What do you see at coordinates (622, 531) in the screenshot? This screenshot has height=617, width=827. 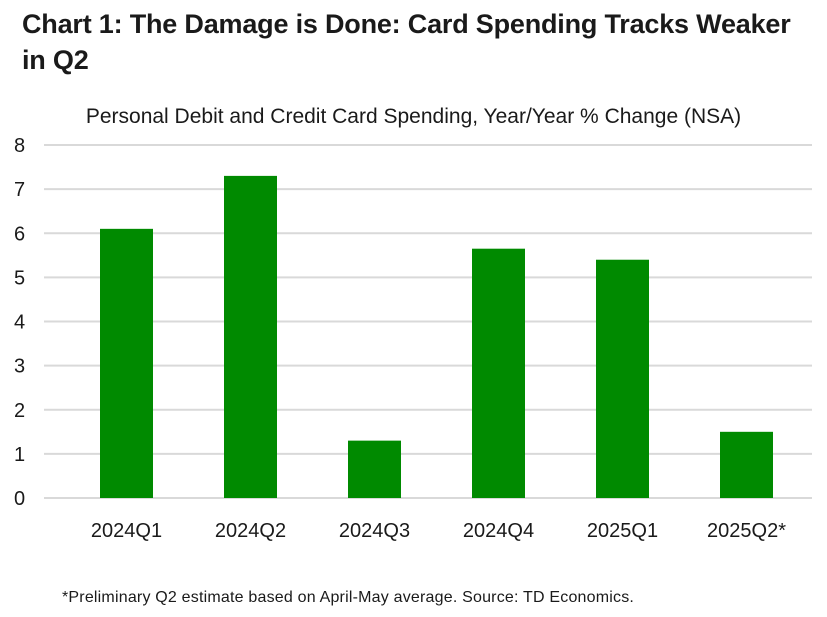 I see `x-tick-label: 2025Q1` at bounding box center [622, 531].